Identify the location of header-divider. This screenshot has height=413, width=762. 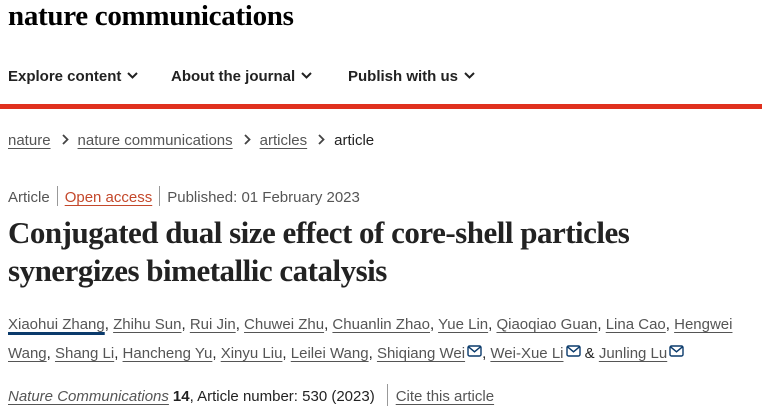
(381, 106).